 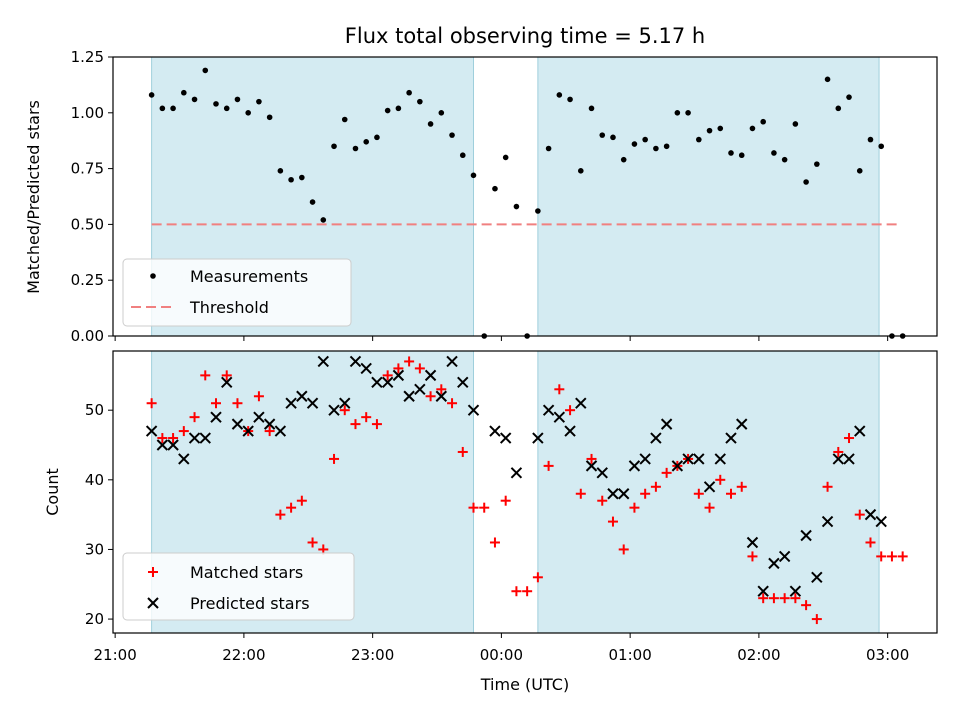 I want to click on legend-threshold: Threshold, so click(x=229, y=307).